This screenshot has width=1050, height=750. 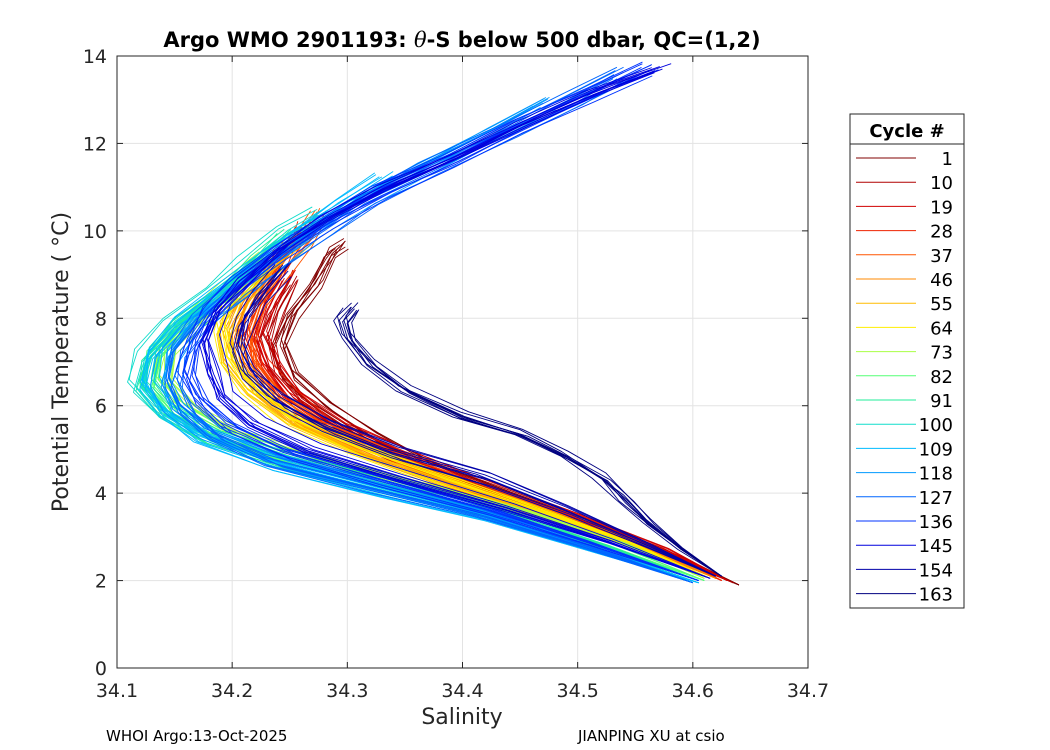 What do you see at coordinates (651, 736) in the screenshot?
I see `footer-right: JIANPING XU at csio` at bounding box center [651, 736].